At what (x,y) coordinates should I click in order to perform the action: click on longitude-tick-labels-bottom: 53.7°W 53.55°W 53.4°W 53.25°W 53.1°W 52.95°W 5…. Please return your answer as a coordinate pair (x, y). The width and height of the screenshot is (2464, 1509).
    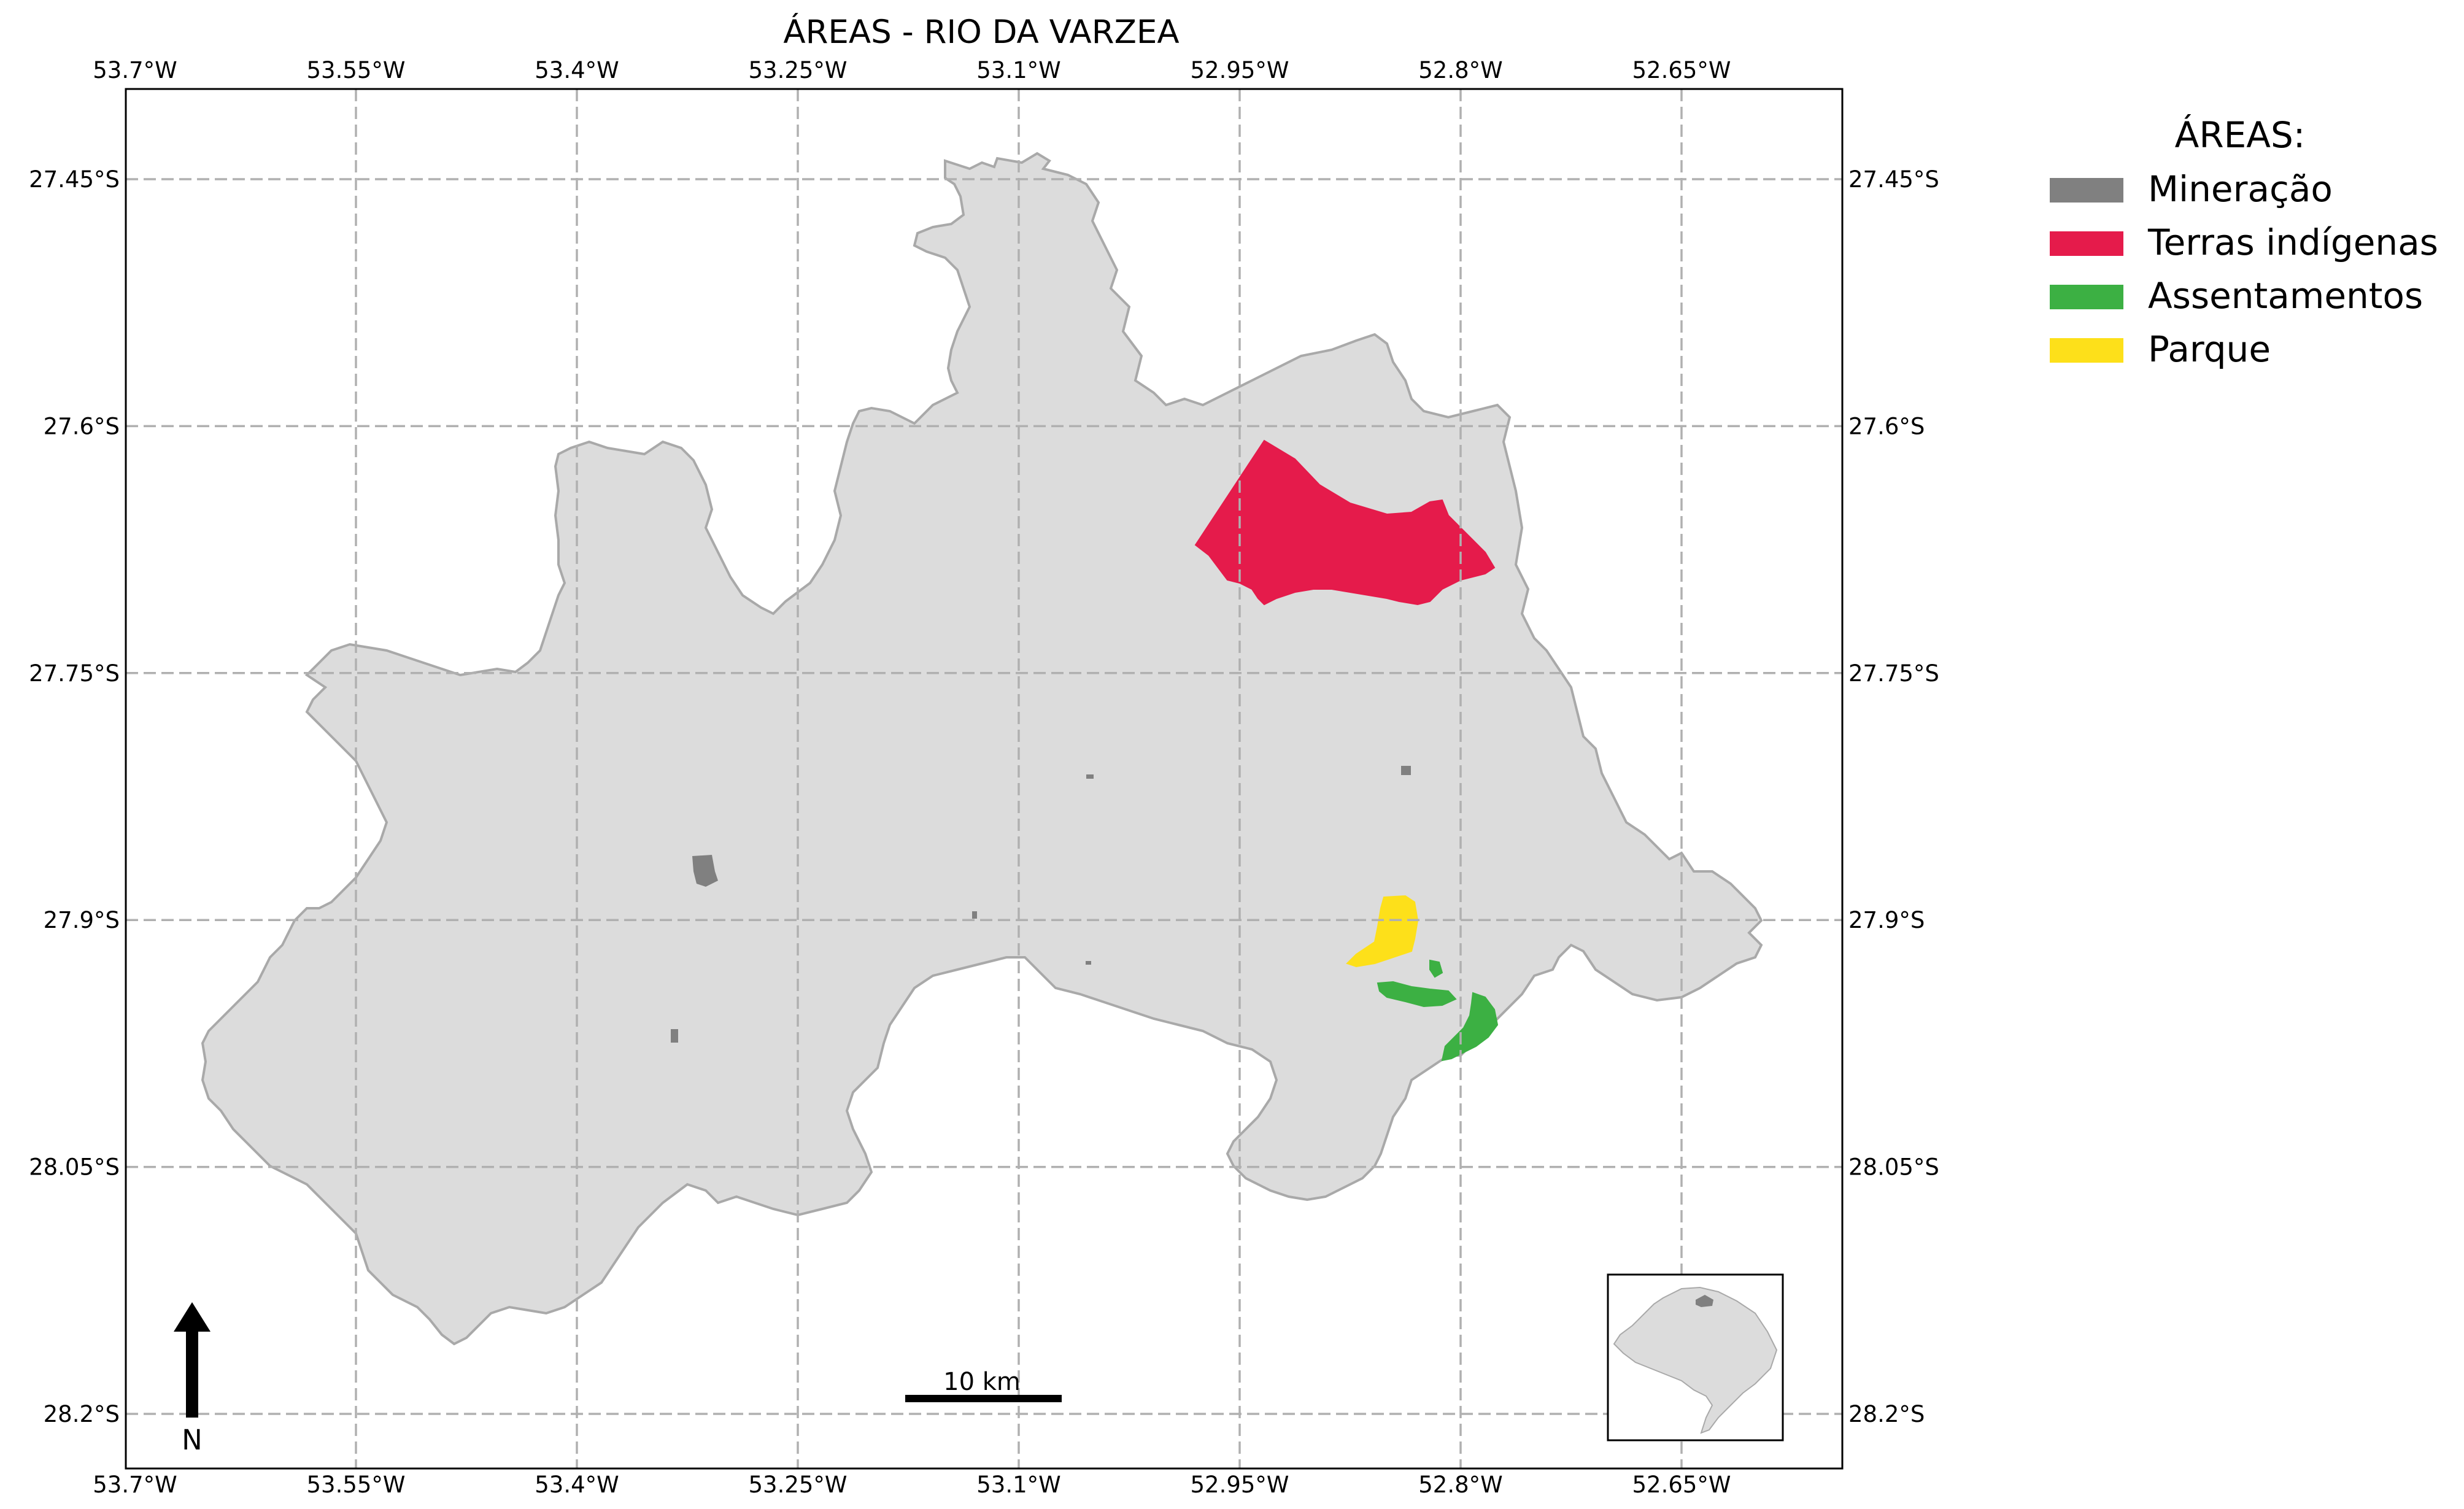
    Looking at the image, I should click on (912, 1485).